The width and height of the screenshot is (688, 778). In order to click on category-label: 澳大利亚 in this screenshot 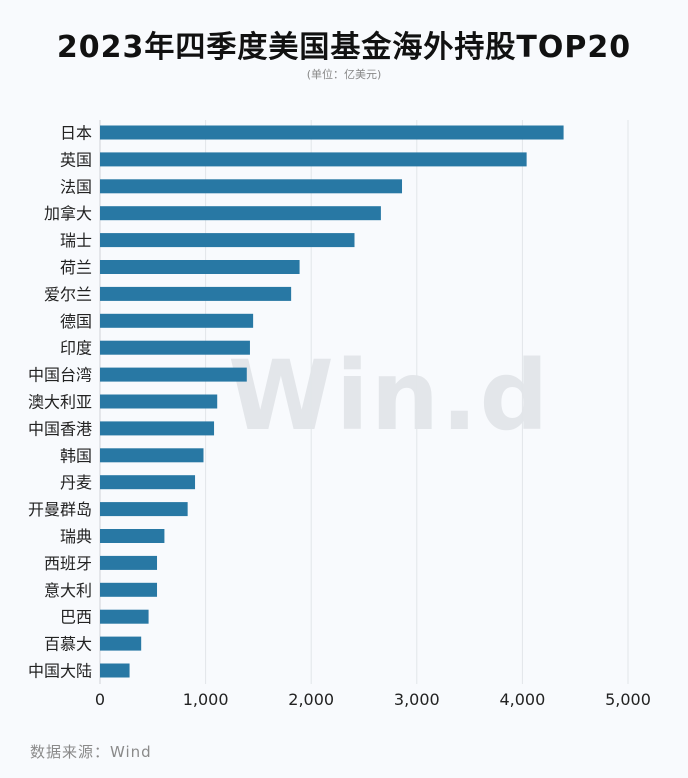, I will do `click(60, 402)`.